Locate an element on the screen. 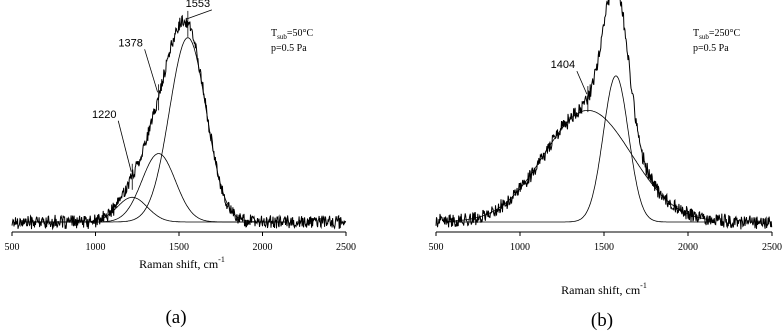 This screenshot has width=782, height=336. x-axis-label-sup-a: -1 is located at coordinates (221, 259).